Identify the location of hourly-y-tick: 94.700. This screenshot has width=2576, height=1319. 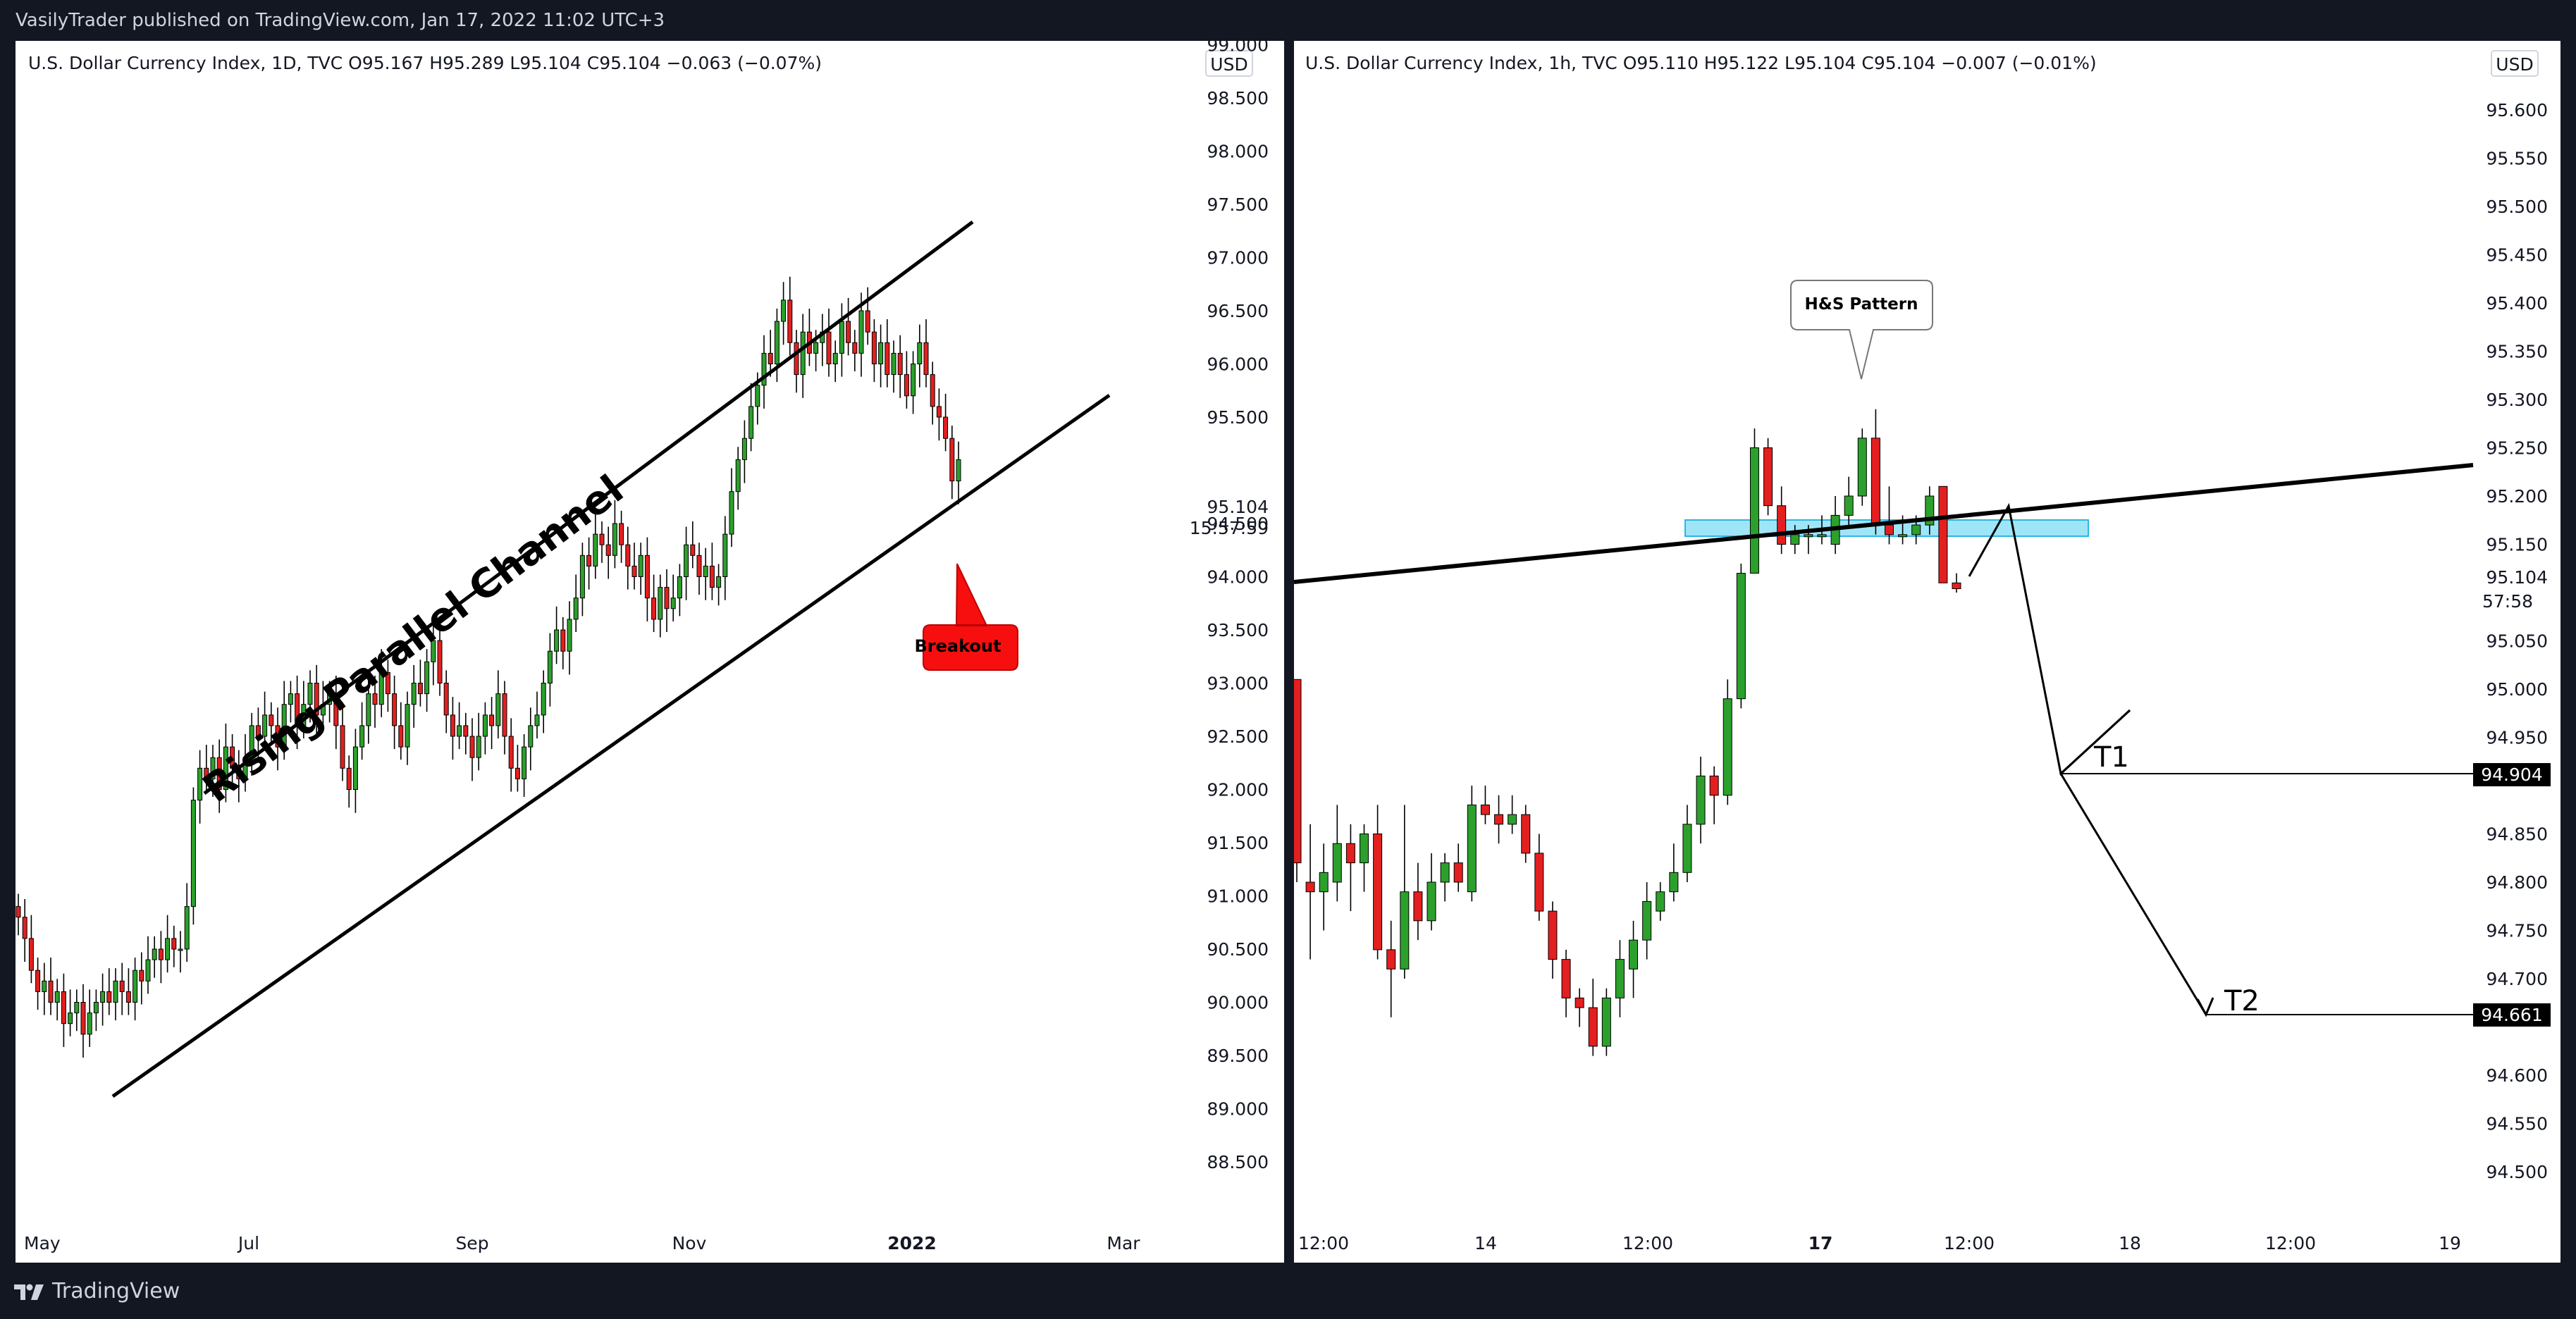
(2517, 979).